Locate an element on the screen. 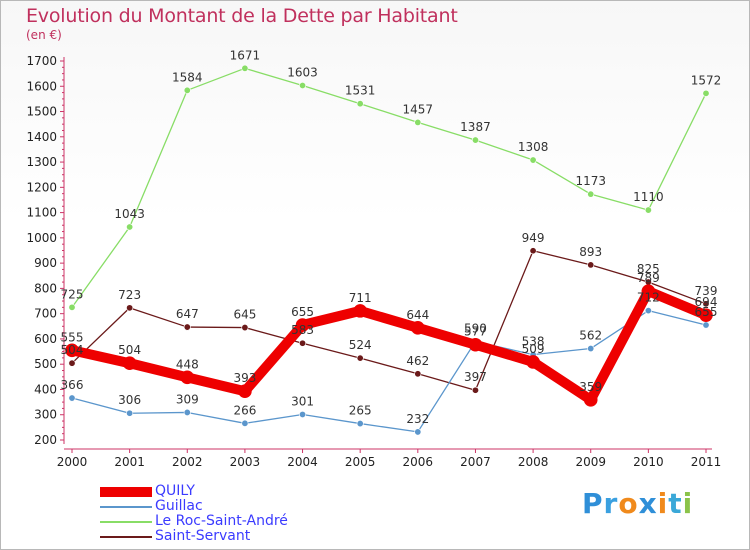 The image size is (750, 550). data-label-le-roc-saint-andr-: 1531 is located at coordinates (360, 91).